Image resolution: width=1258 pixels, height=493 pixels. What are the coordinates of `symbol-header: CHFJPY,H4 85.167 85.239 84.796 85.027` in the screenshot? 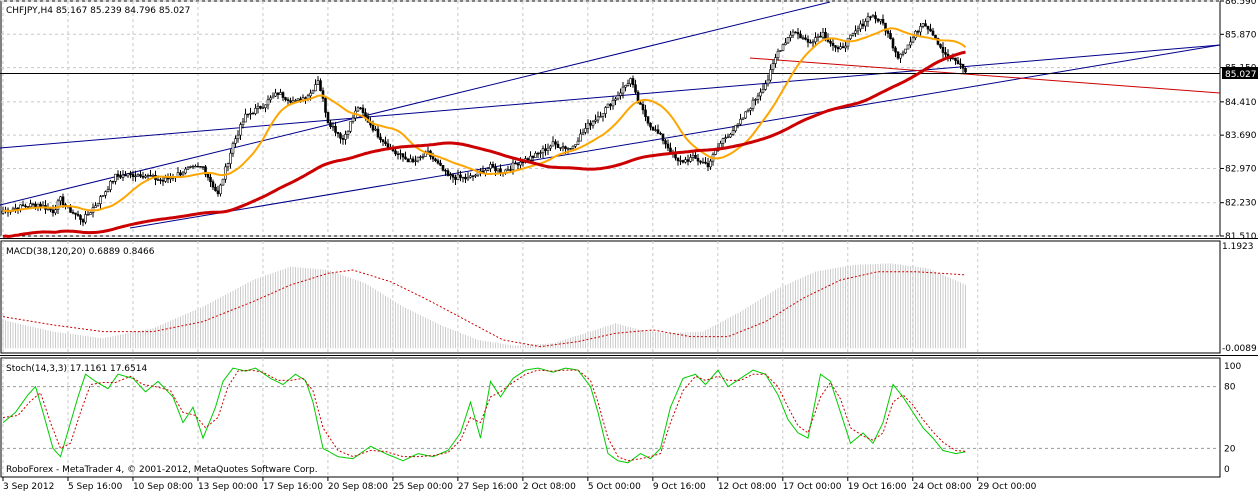 It's located at (98, 11).